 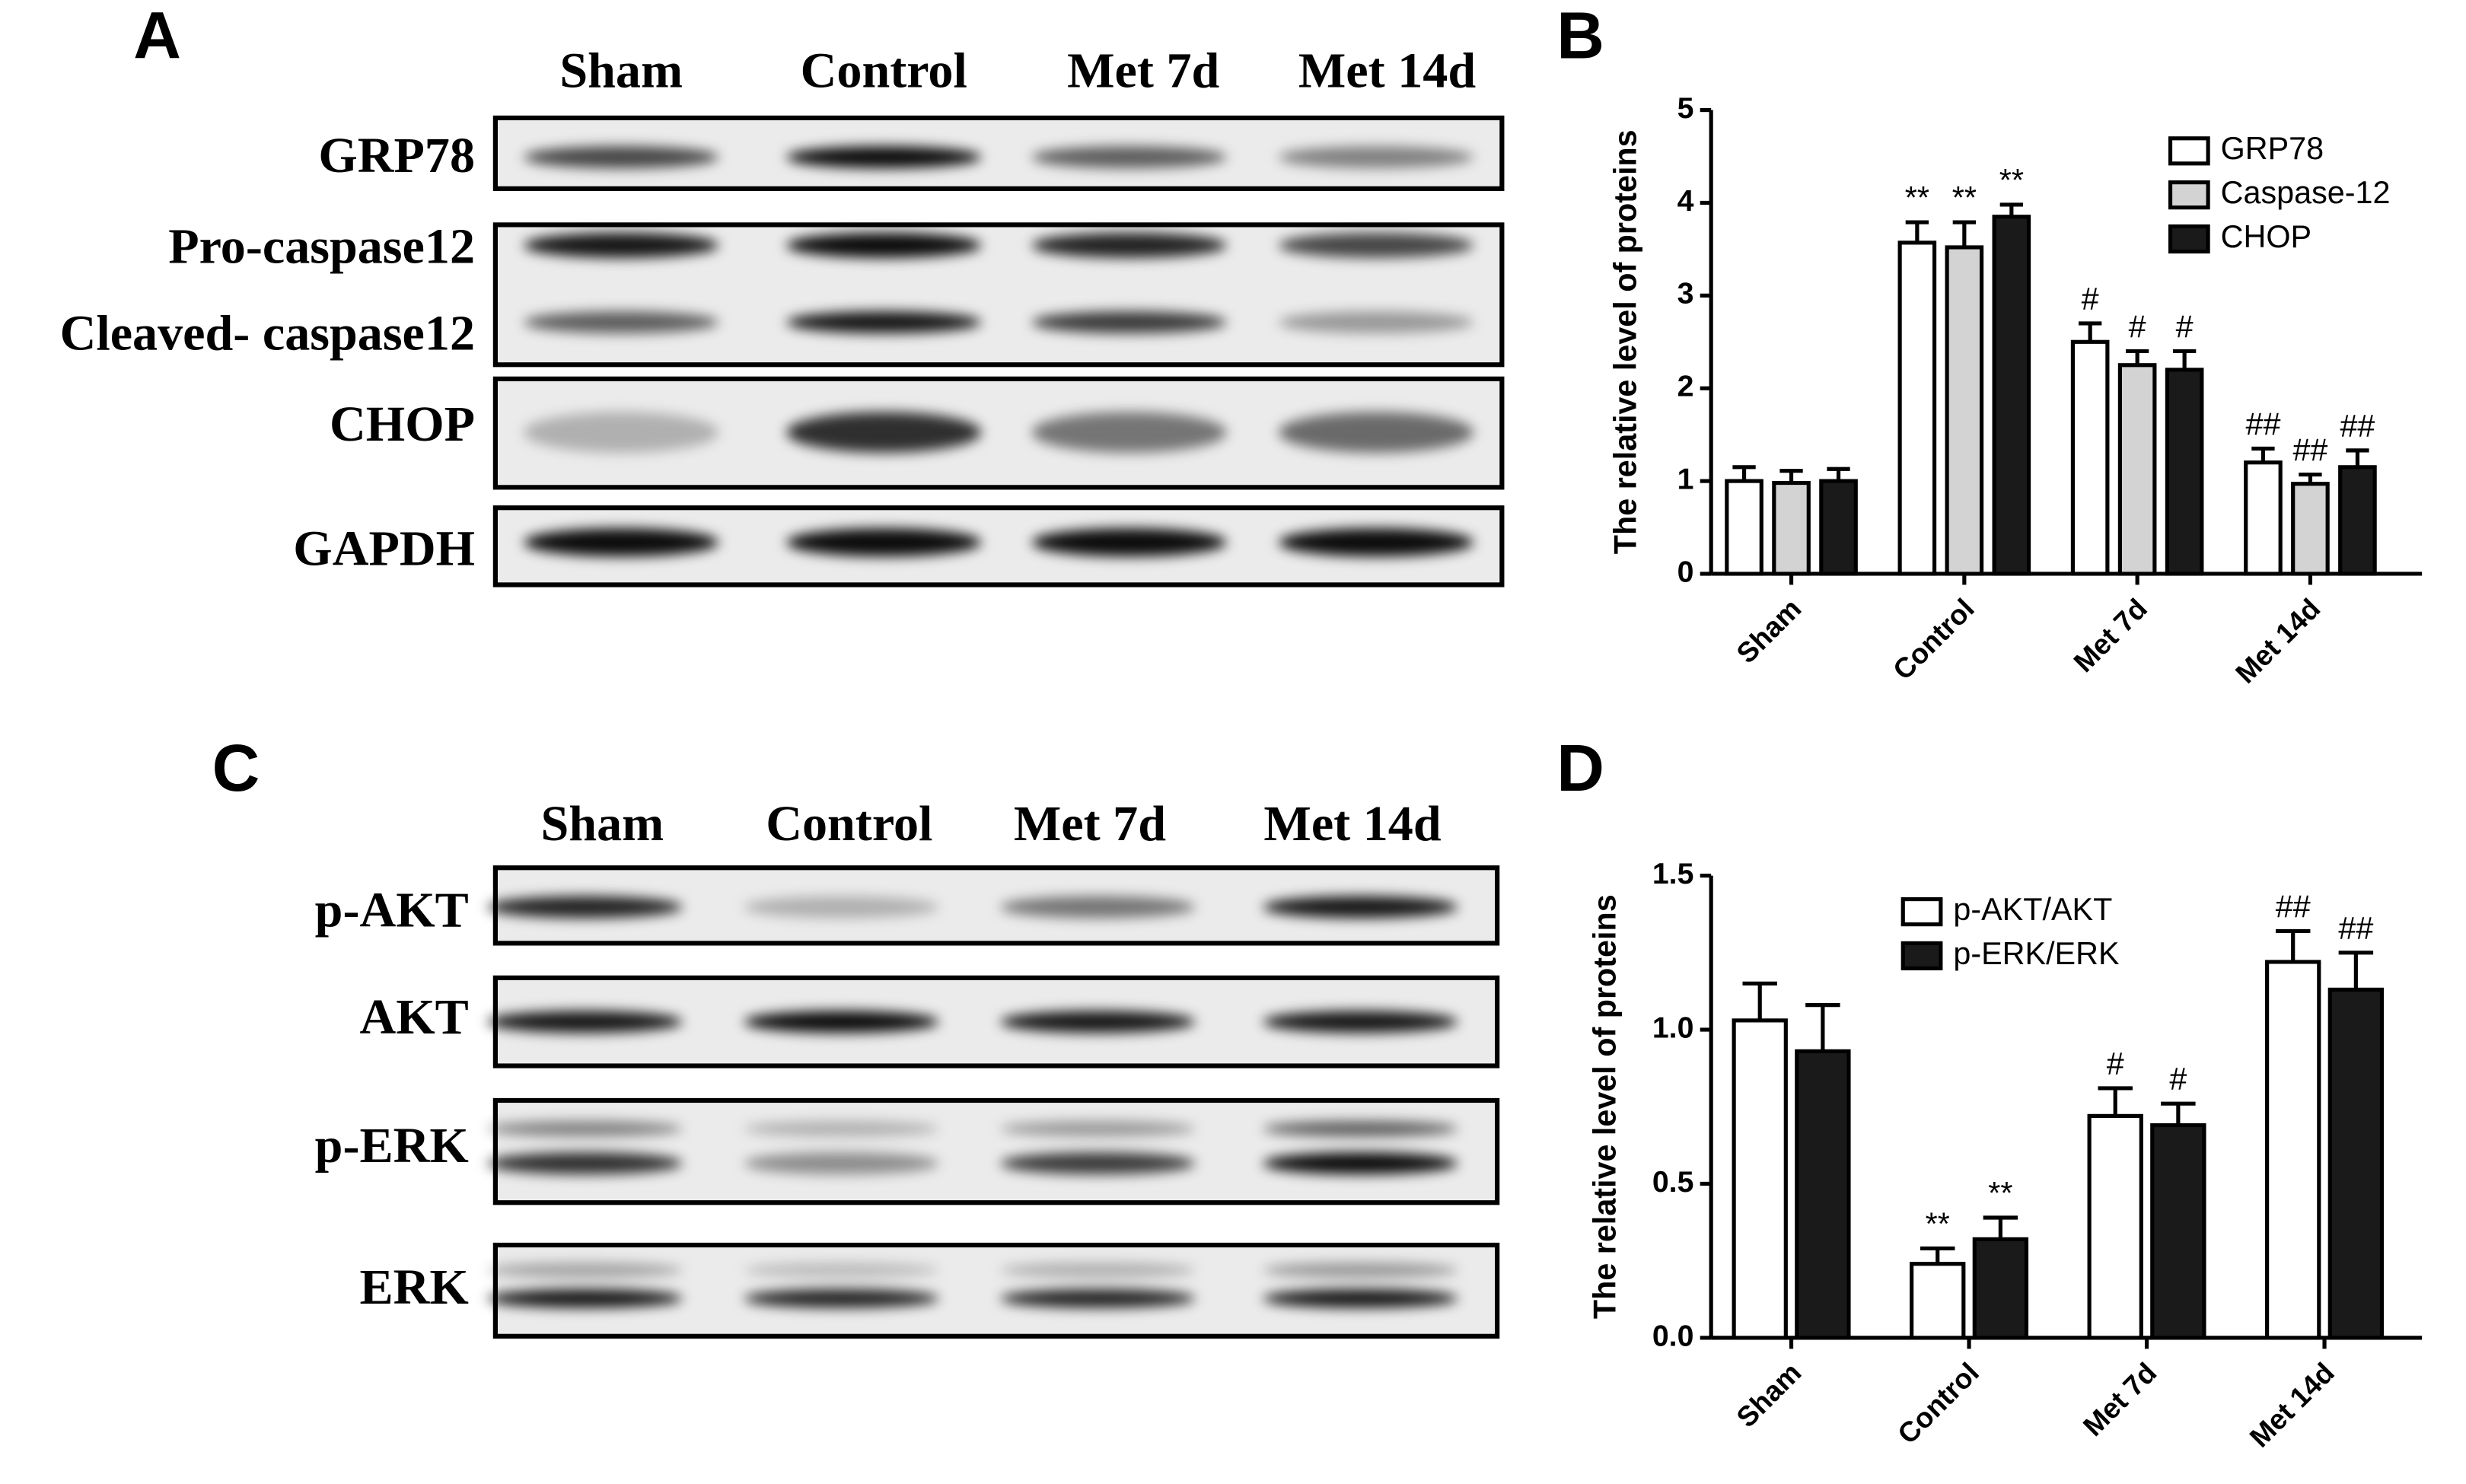 What do you see at coordinates (621, 70) in the screenshot?
I see `lane-label: Sham` at bounding box center [621, 70].